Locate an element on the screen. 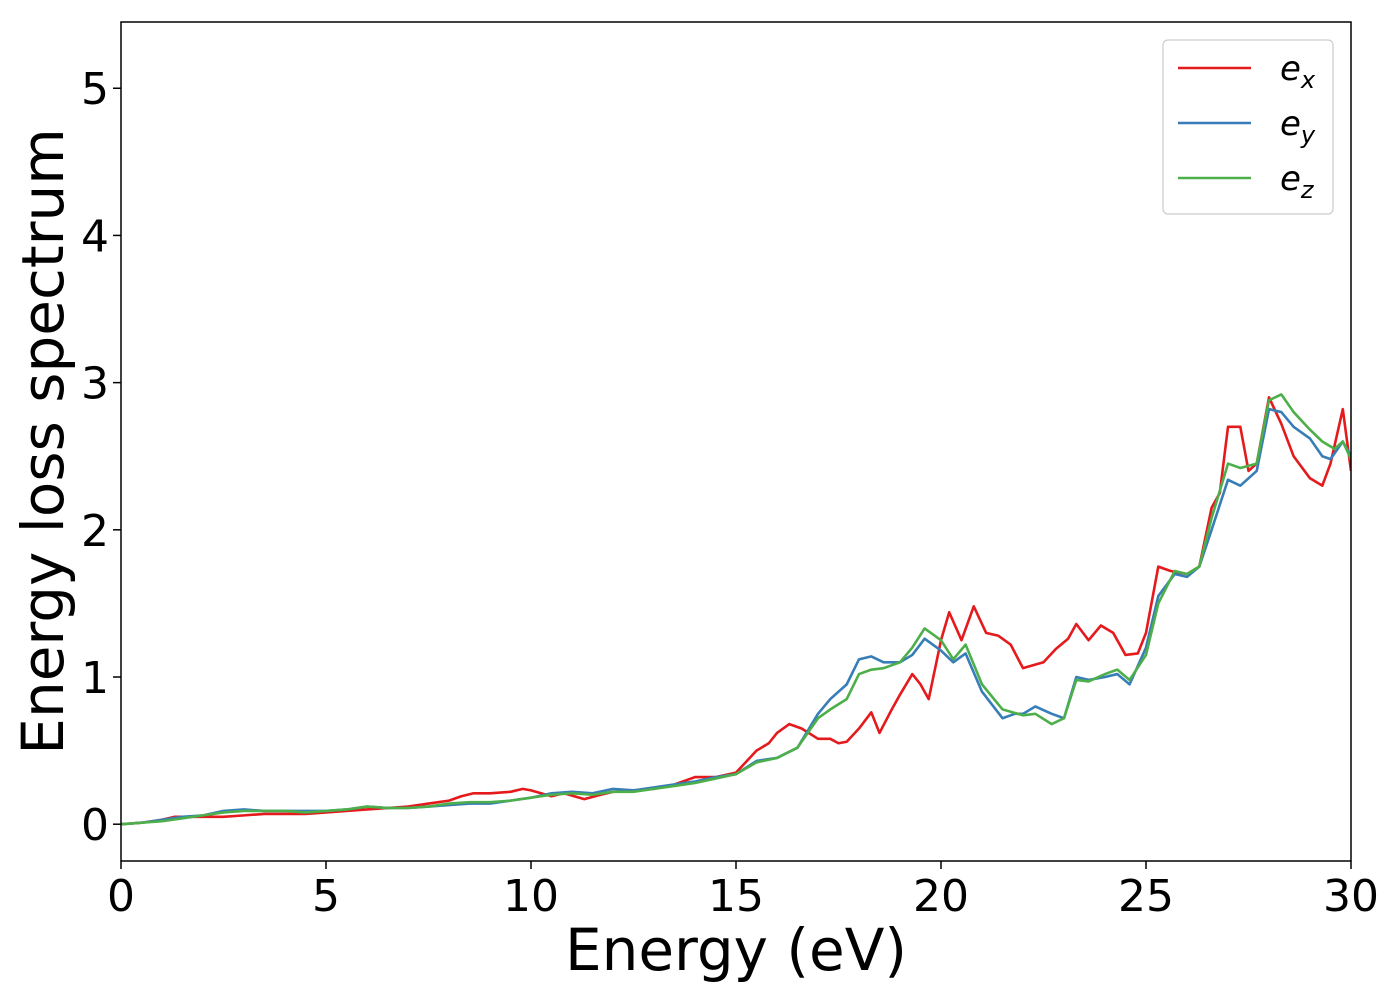  x-tick-label: 30 is located at coordinates (1351, 896).